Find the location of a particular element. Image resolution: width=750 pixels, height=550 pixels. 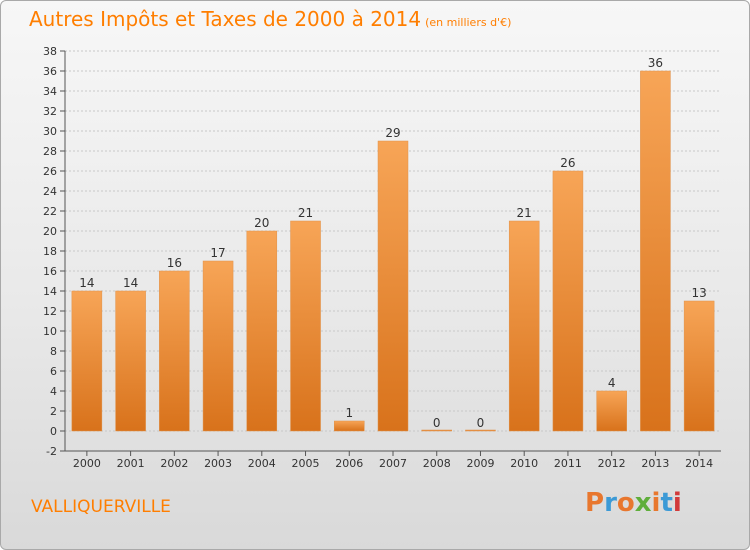

data-label: 13 is located at coordinates (698, 293).